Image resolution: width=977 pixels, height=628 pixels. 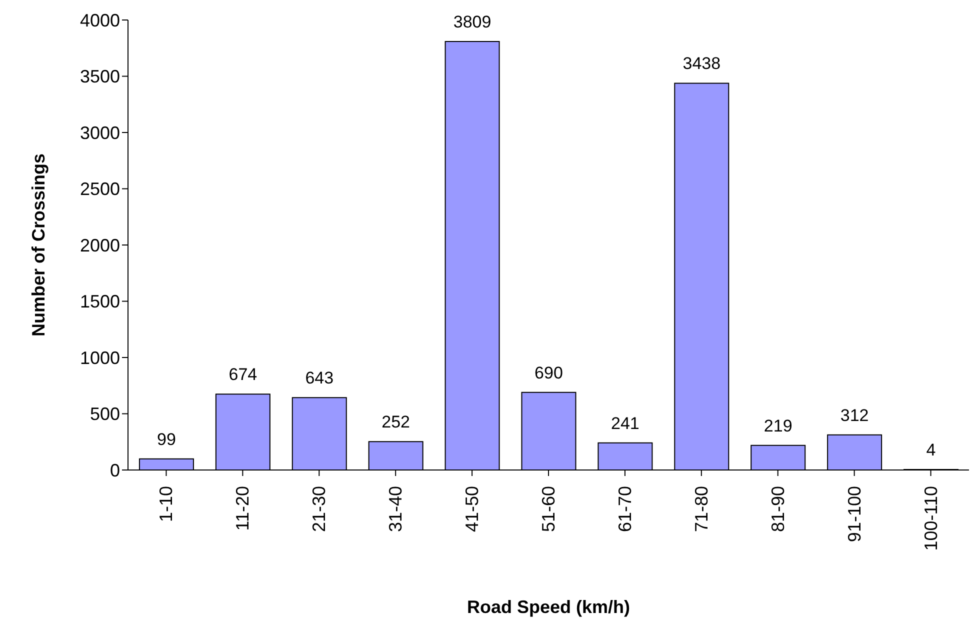 What do you see at coordinates (38, 245) in the screenshot?
I see `y-axis-title: Number of Crossings` at bounding box center [38, 245].